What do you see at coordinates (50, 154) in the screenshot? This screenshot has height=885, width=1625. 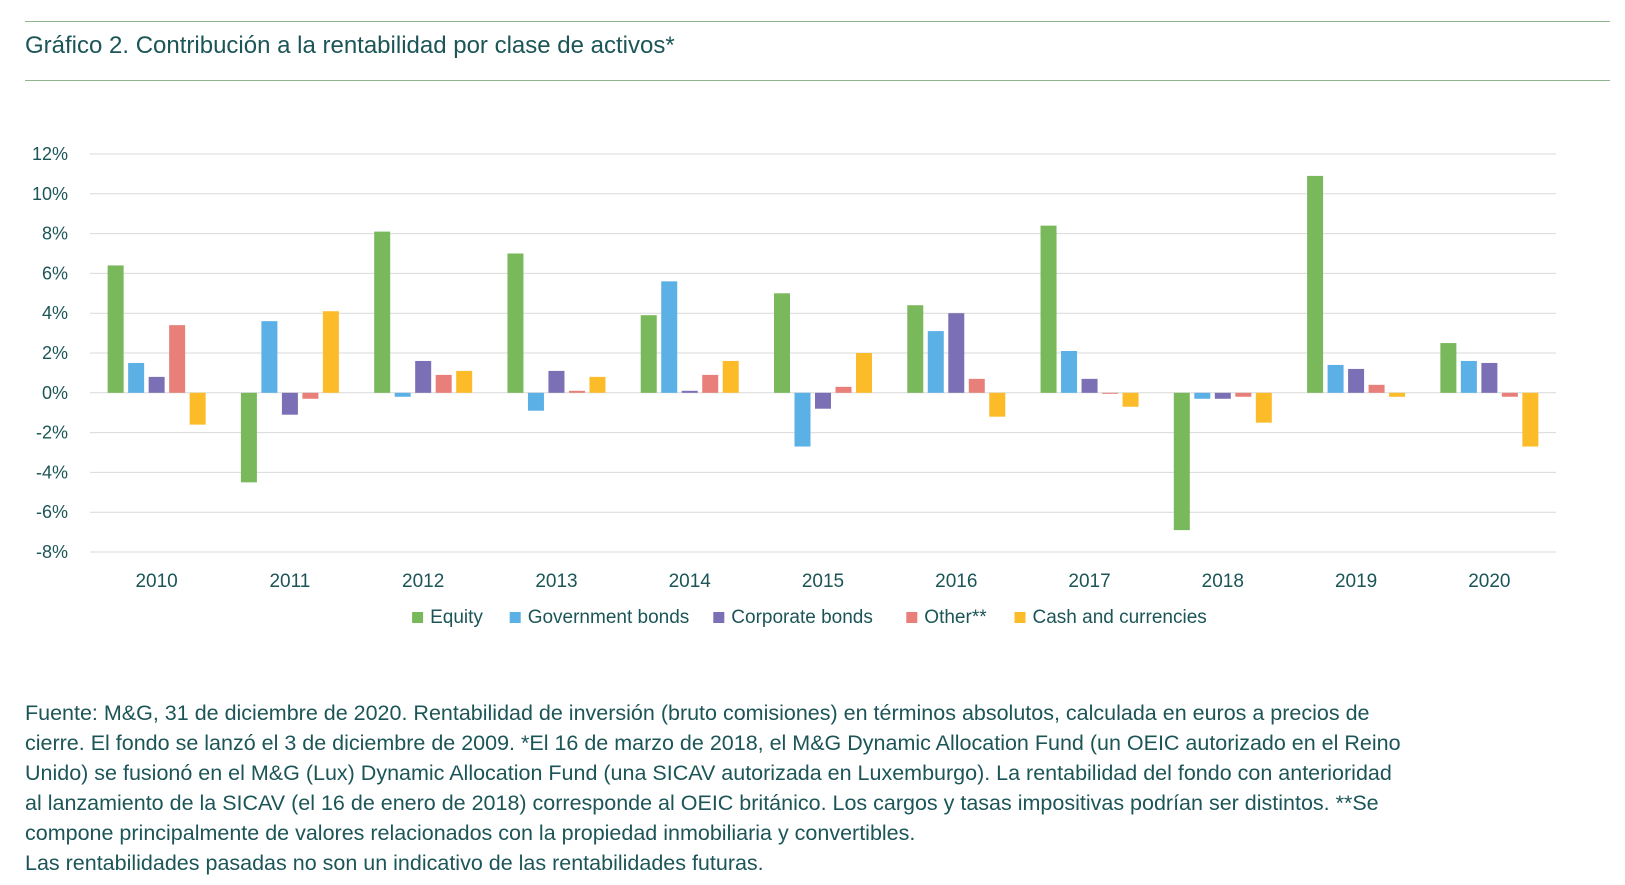 I see `y-tick-label: 12%` at bounding box center [50, 154].